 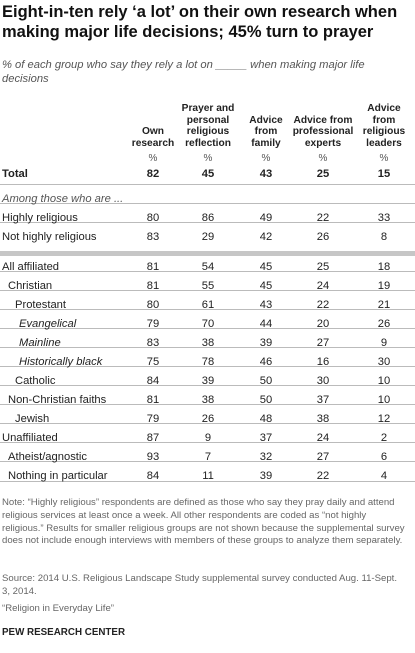 I want to click on column-header-line: Own, so click(x=153, y=131).